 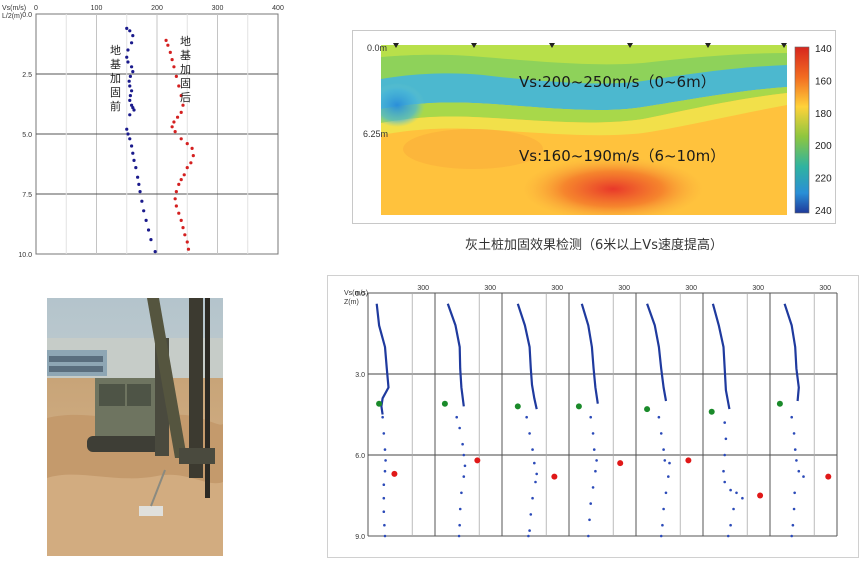 I want to click on vs-annotation-lower: Vs:160~190m/s（6~10m）, so click(x=622, y=156).